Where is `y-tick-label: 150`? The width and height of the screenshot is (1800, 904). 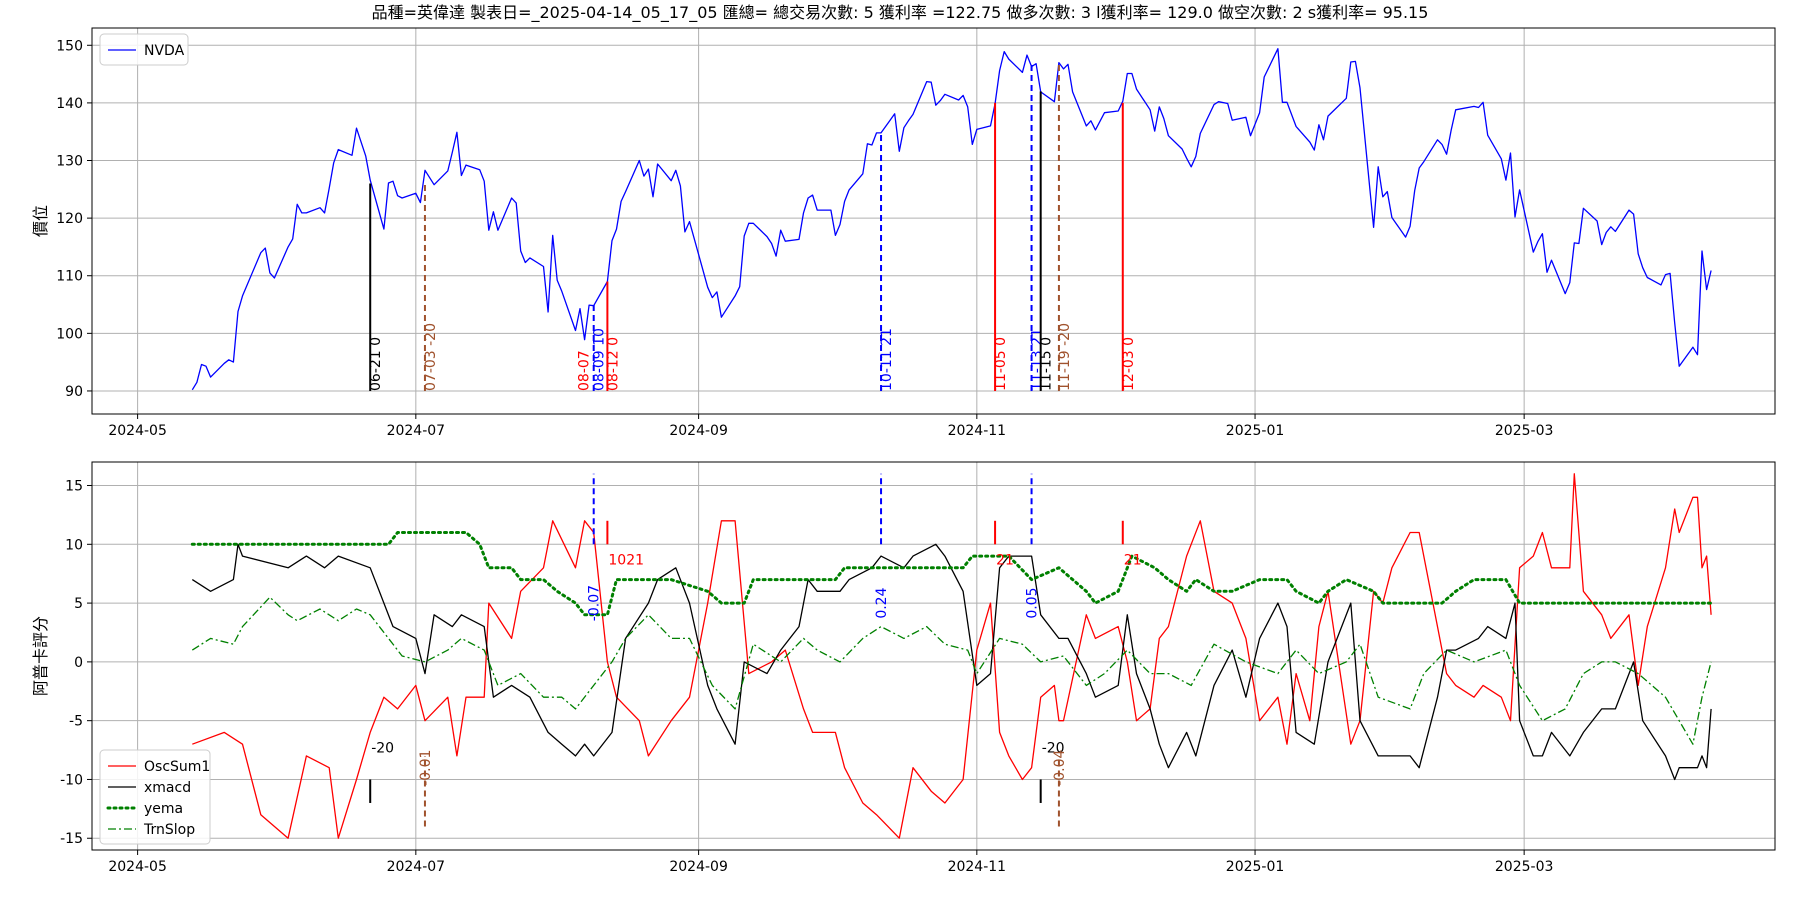
y-tick-label: 150 is located at coordinates (69, 46).